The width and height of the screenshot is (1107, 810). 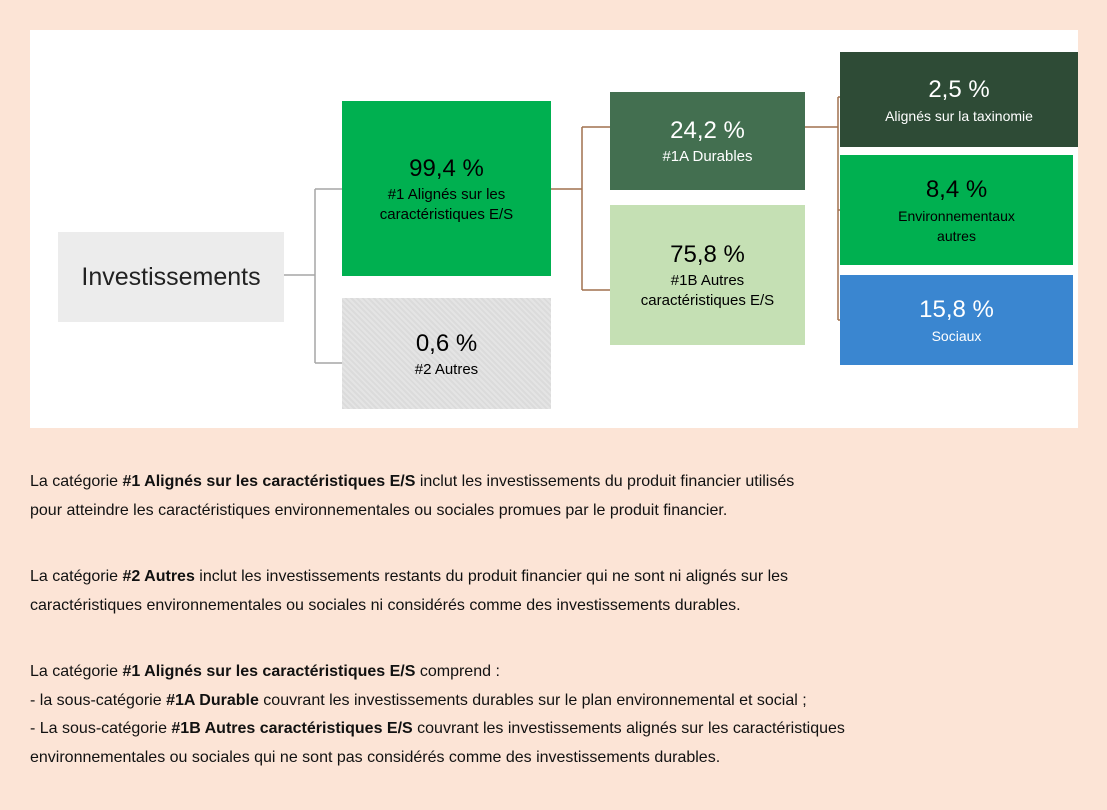 I want to click on bold-text: #1A Durable, so click(x=212, y=700).